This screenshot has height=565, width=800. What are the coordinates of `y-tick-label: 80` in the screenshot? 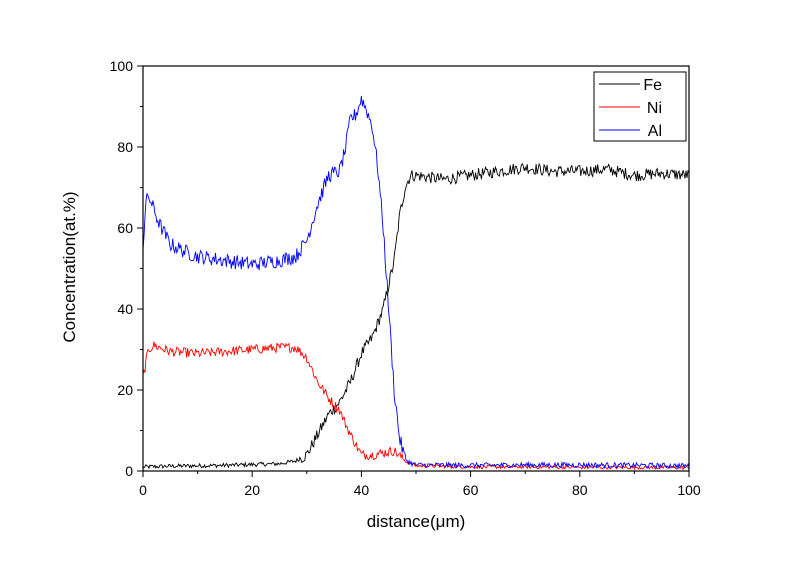 It's located at (125, 147).